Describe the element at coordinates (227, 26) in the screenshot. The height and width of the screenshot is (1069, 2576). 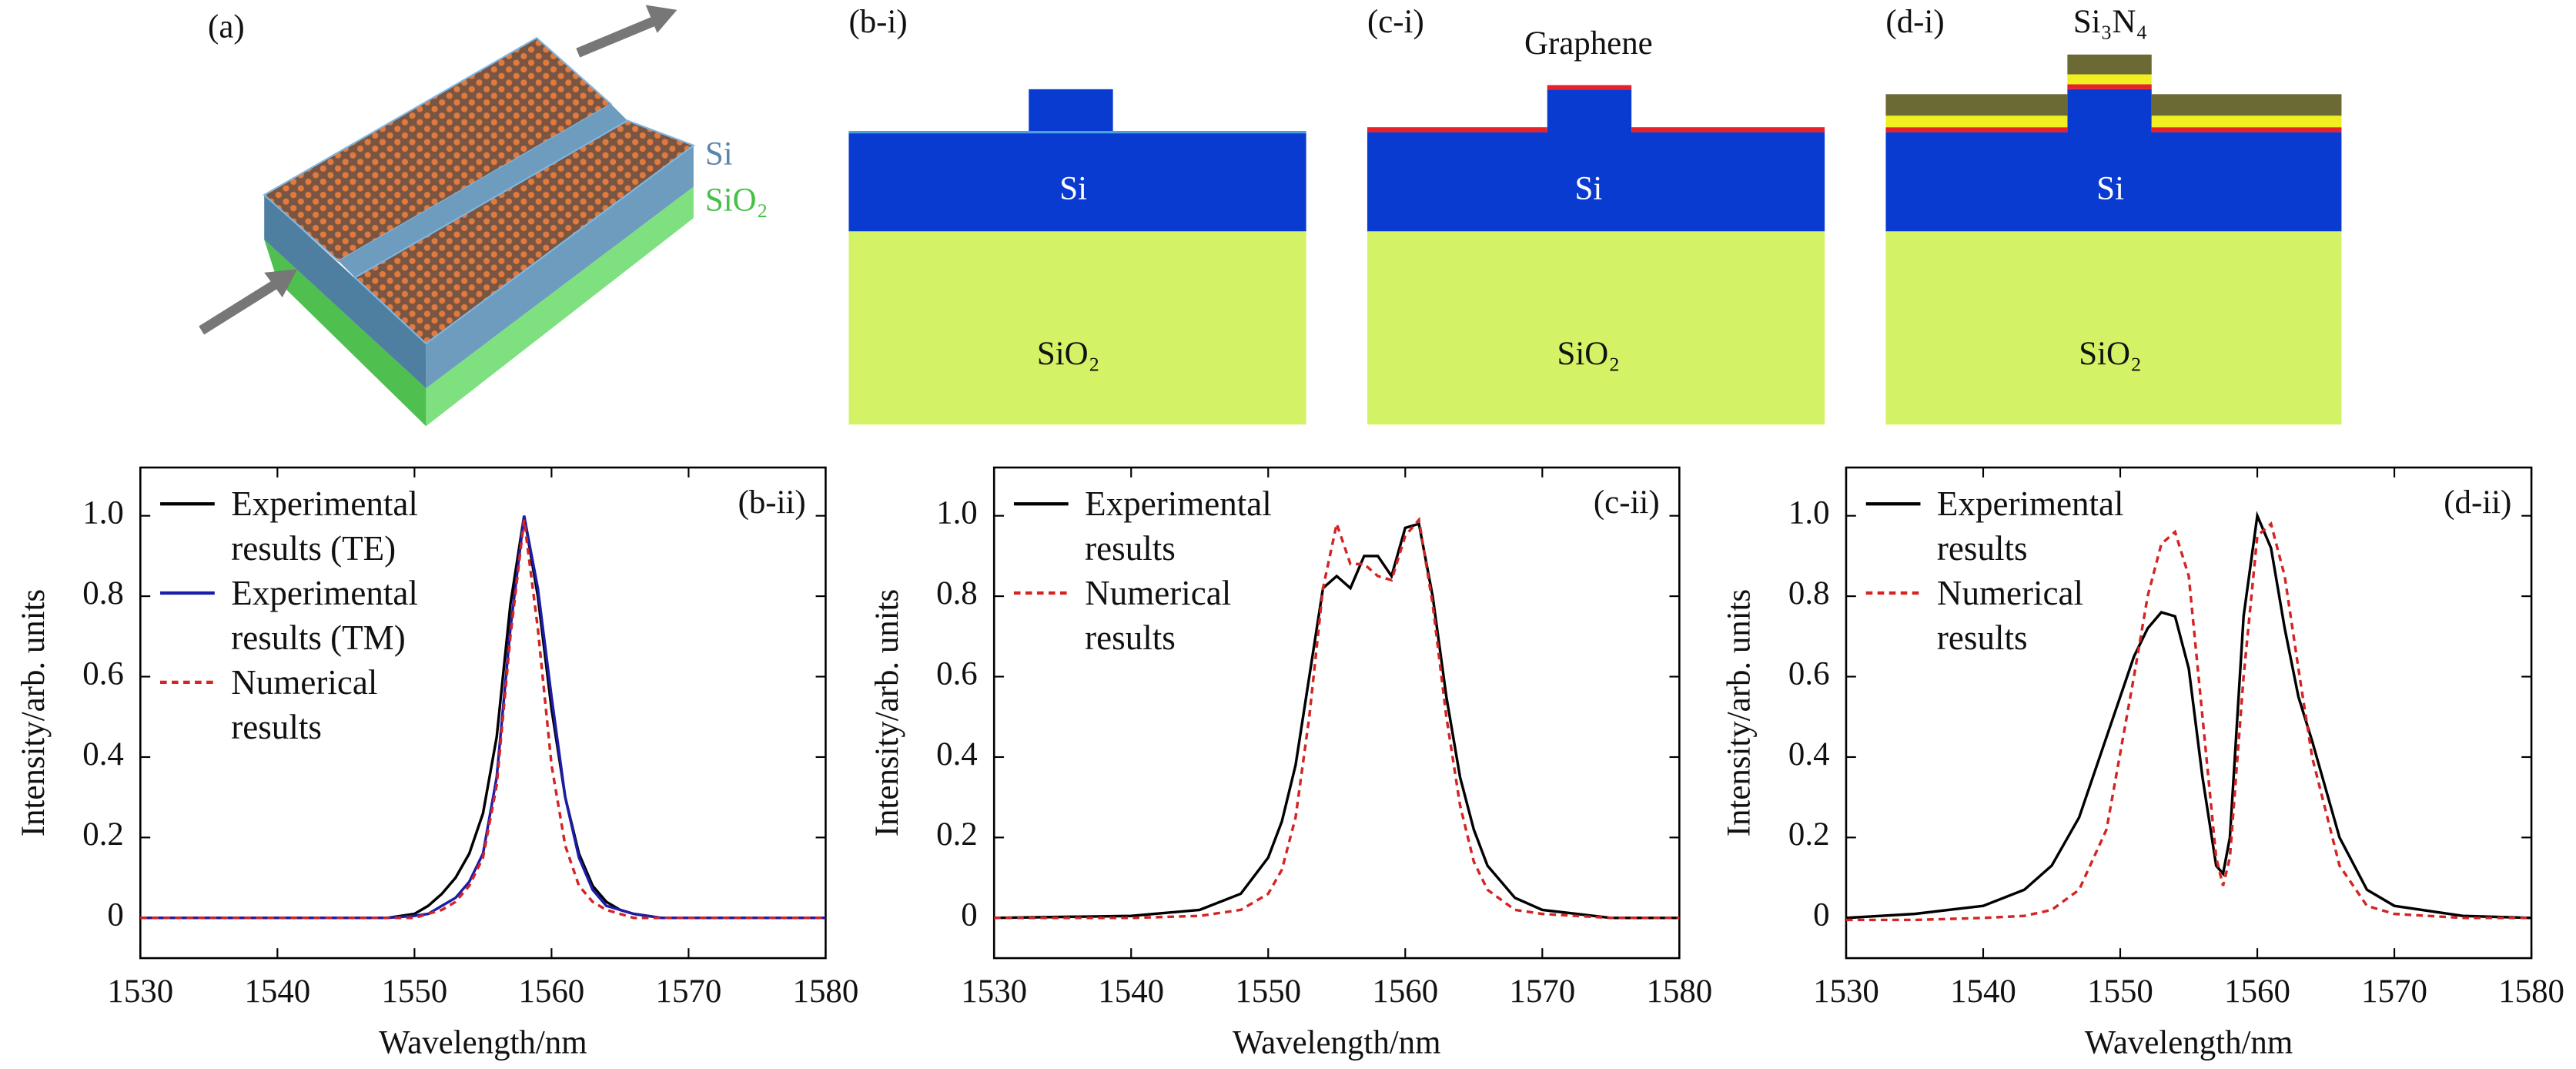
I see `panel-label: (a)` at that location.